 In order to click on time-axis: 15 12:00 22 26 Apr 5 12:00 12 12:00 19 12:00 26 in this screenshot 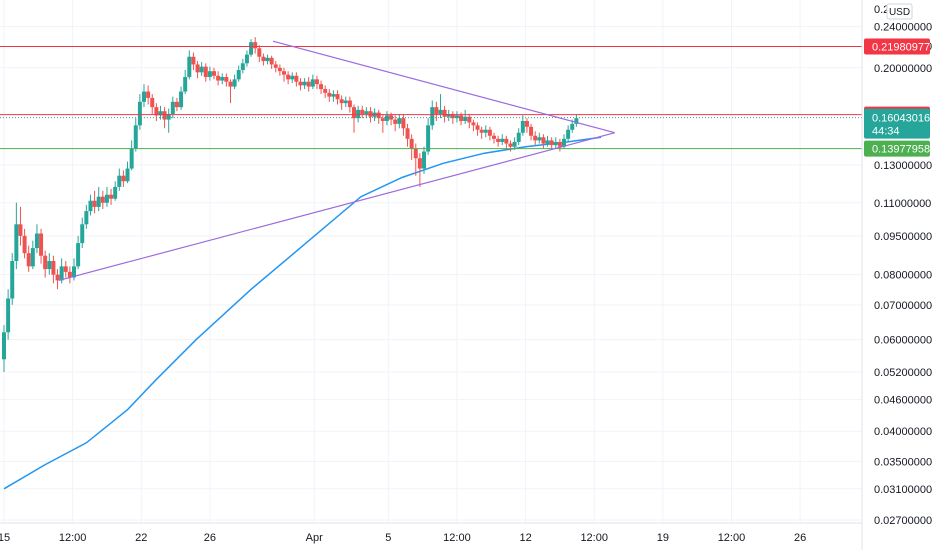, I will do `click(403, 538)`.